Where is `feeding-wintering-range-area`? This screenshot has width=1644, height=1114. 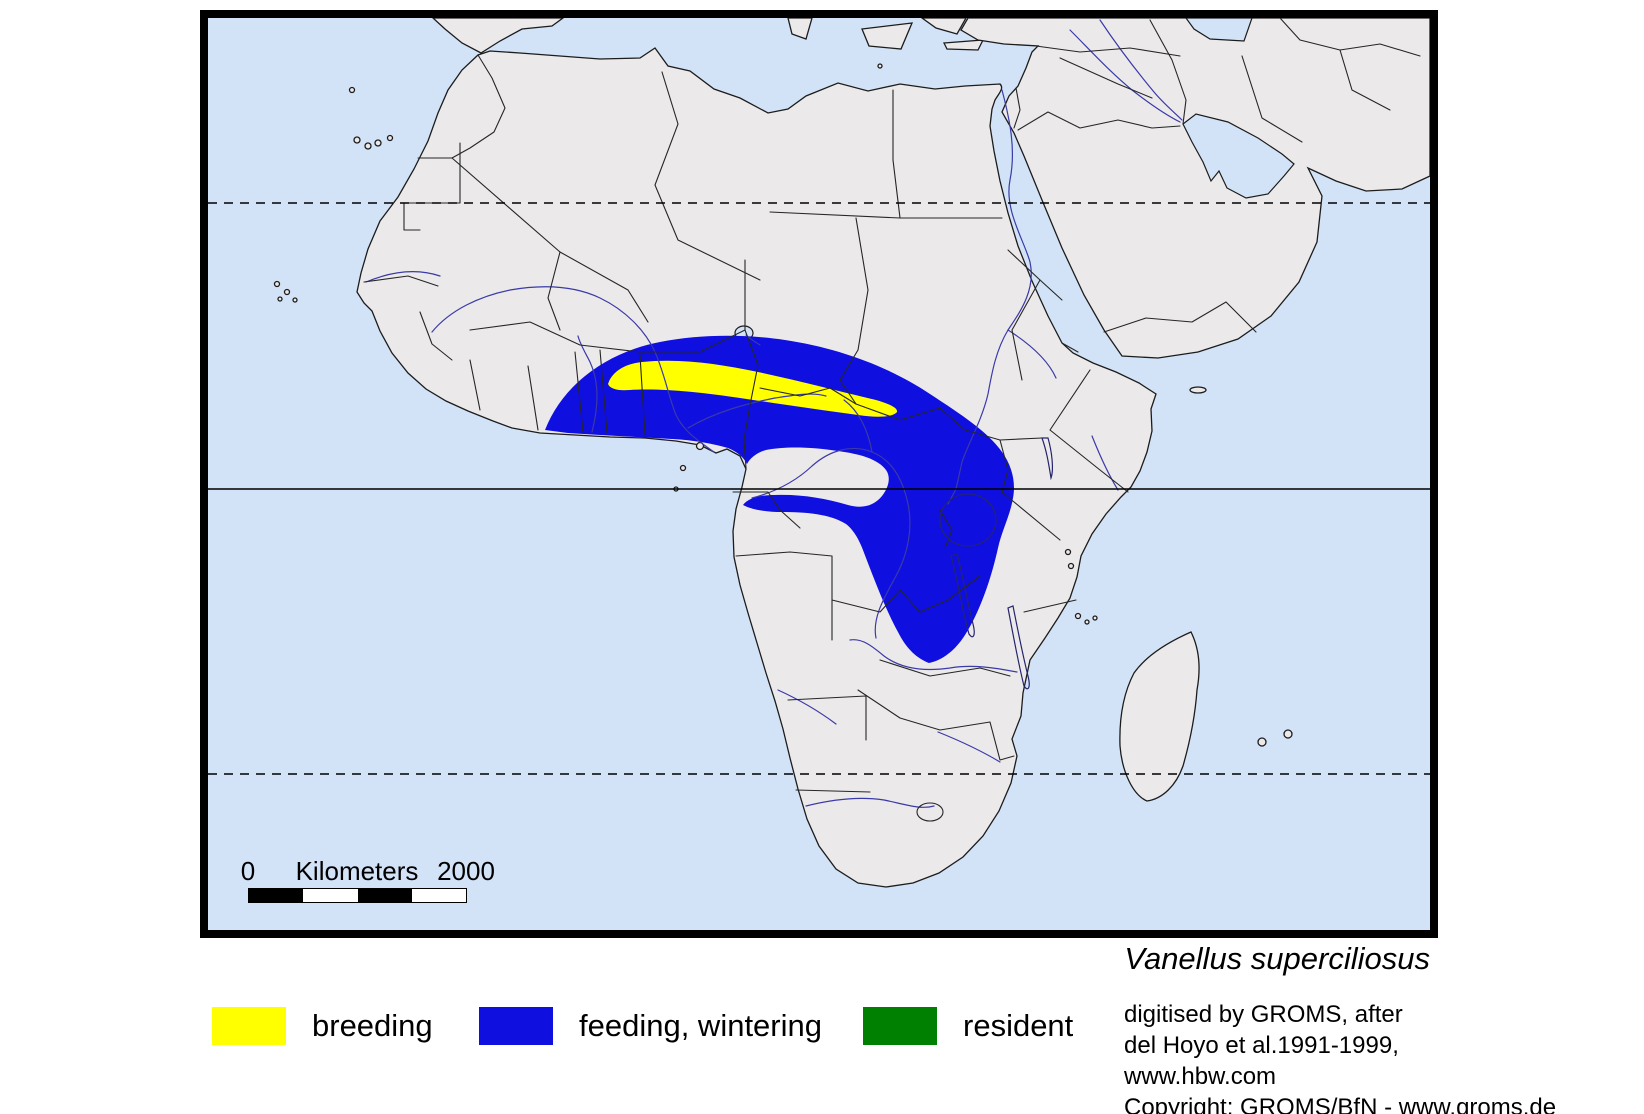 feeding-wintering-range-area is located at coordinates (779, 499).